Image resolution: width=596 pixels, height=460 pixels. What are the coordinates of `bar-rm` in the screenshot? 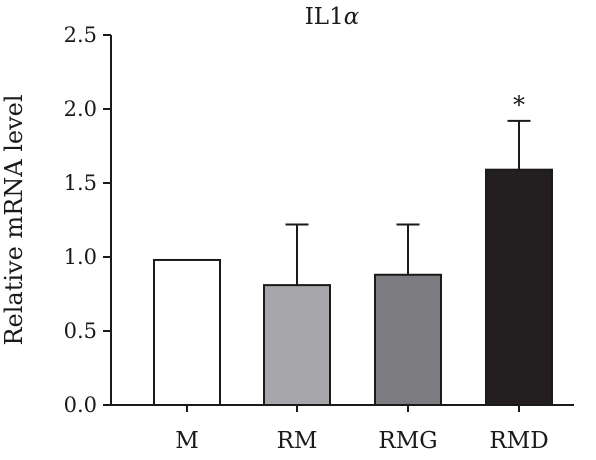 It's located at (297, 345).